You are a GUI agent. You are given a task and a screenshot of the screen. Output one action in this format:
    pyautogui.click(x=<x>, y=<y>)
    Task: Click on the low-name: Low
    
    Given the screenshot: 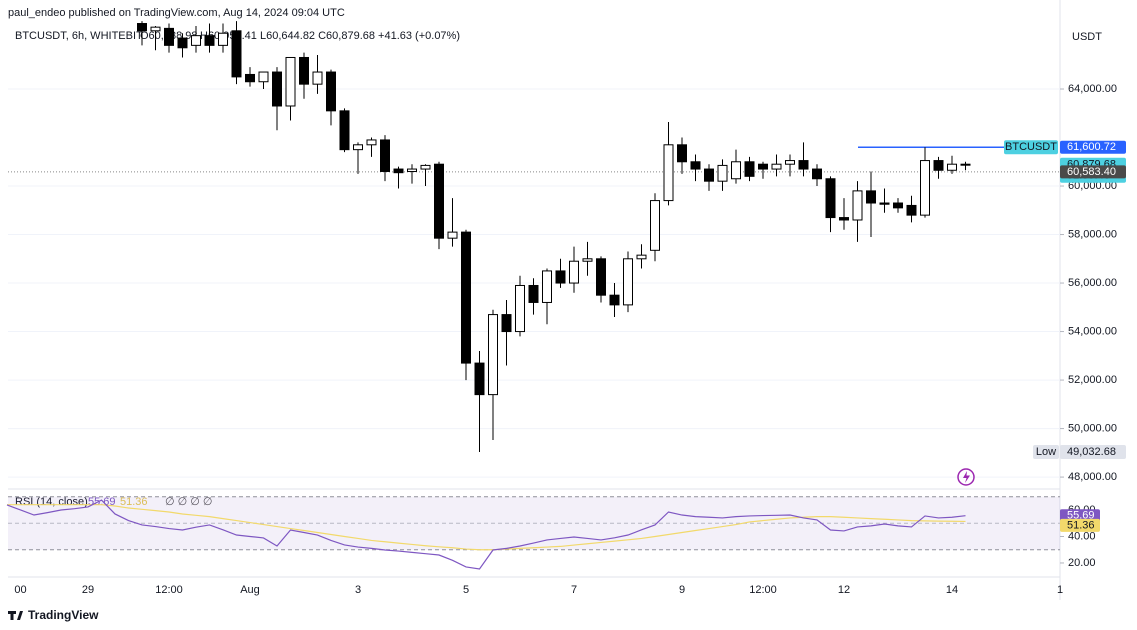 What is the action you would take?
    pyautogui.click(x=1046, y=452)
    